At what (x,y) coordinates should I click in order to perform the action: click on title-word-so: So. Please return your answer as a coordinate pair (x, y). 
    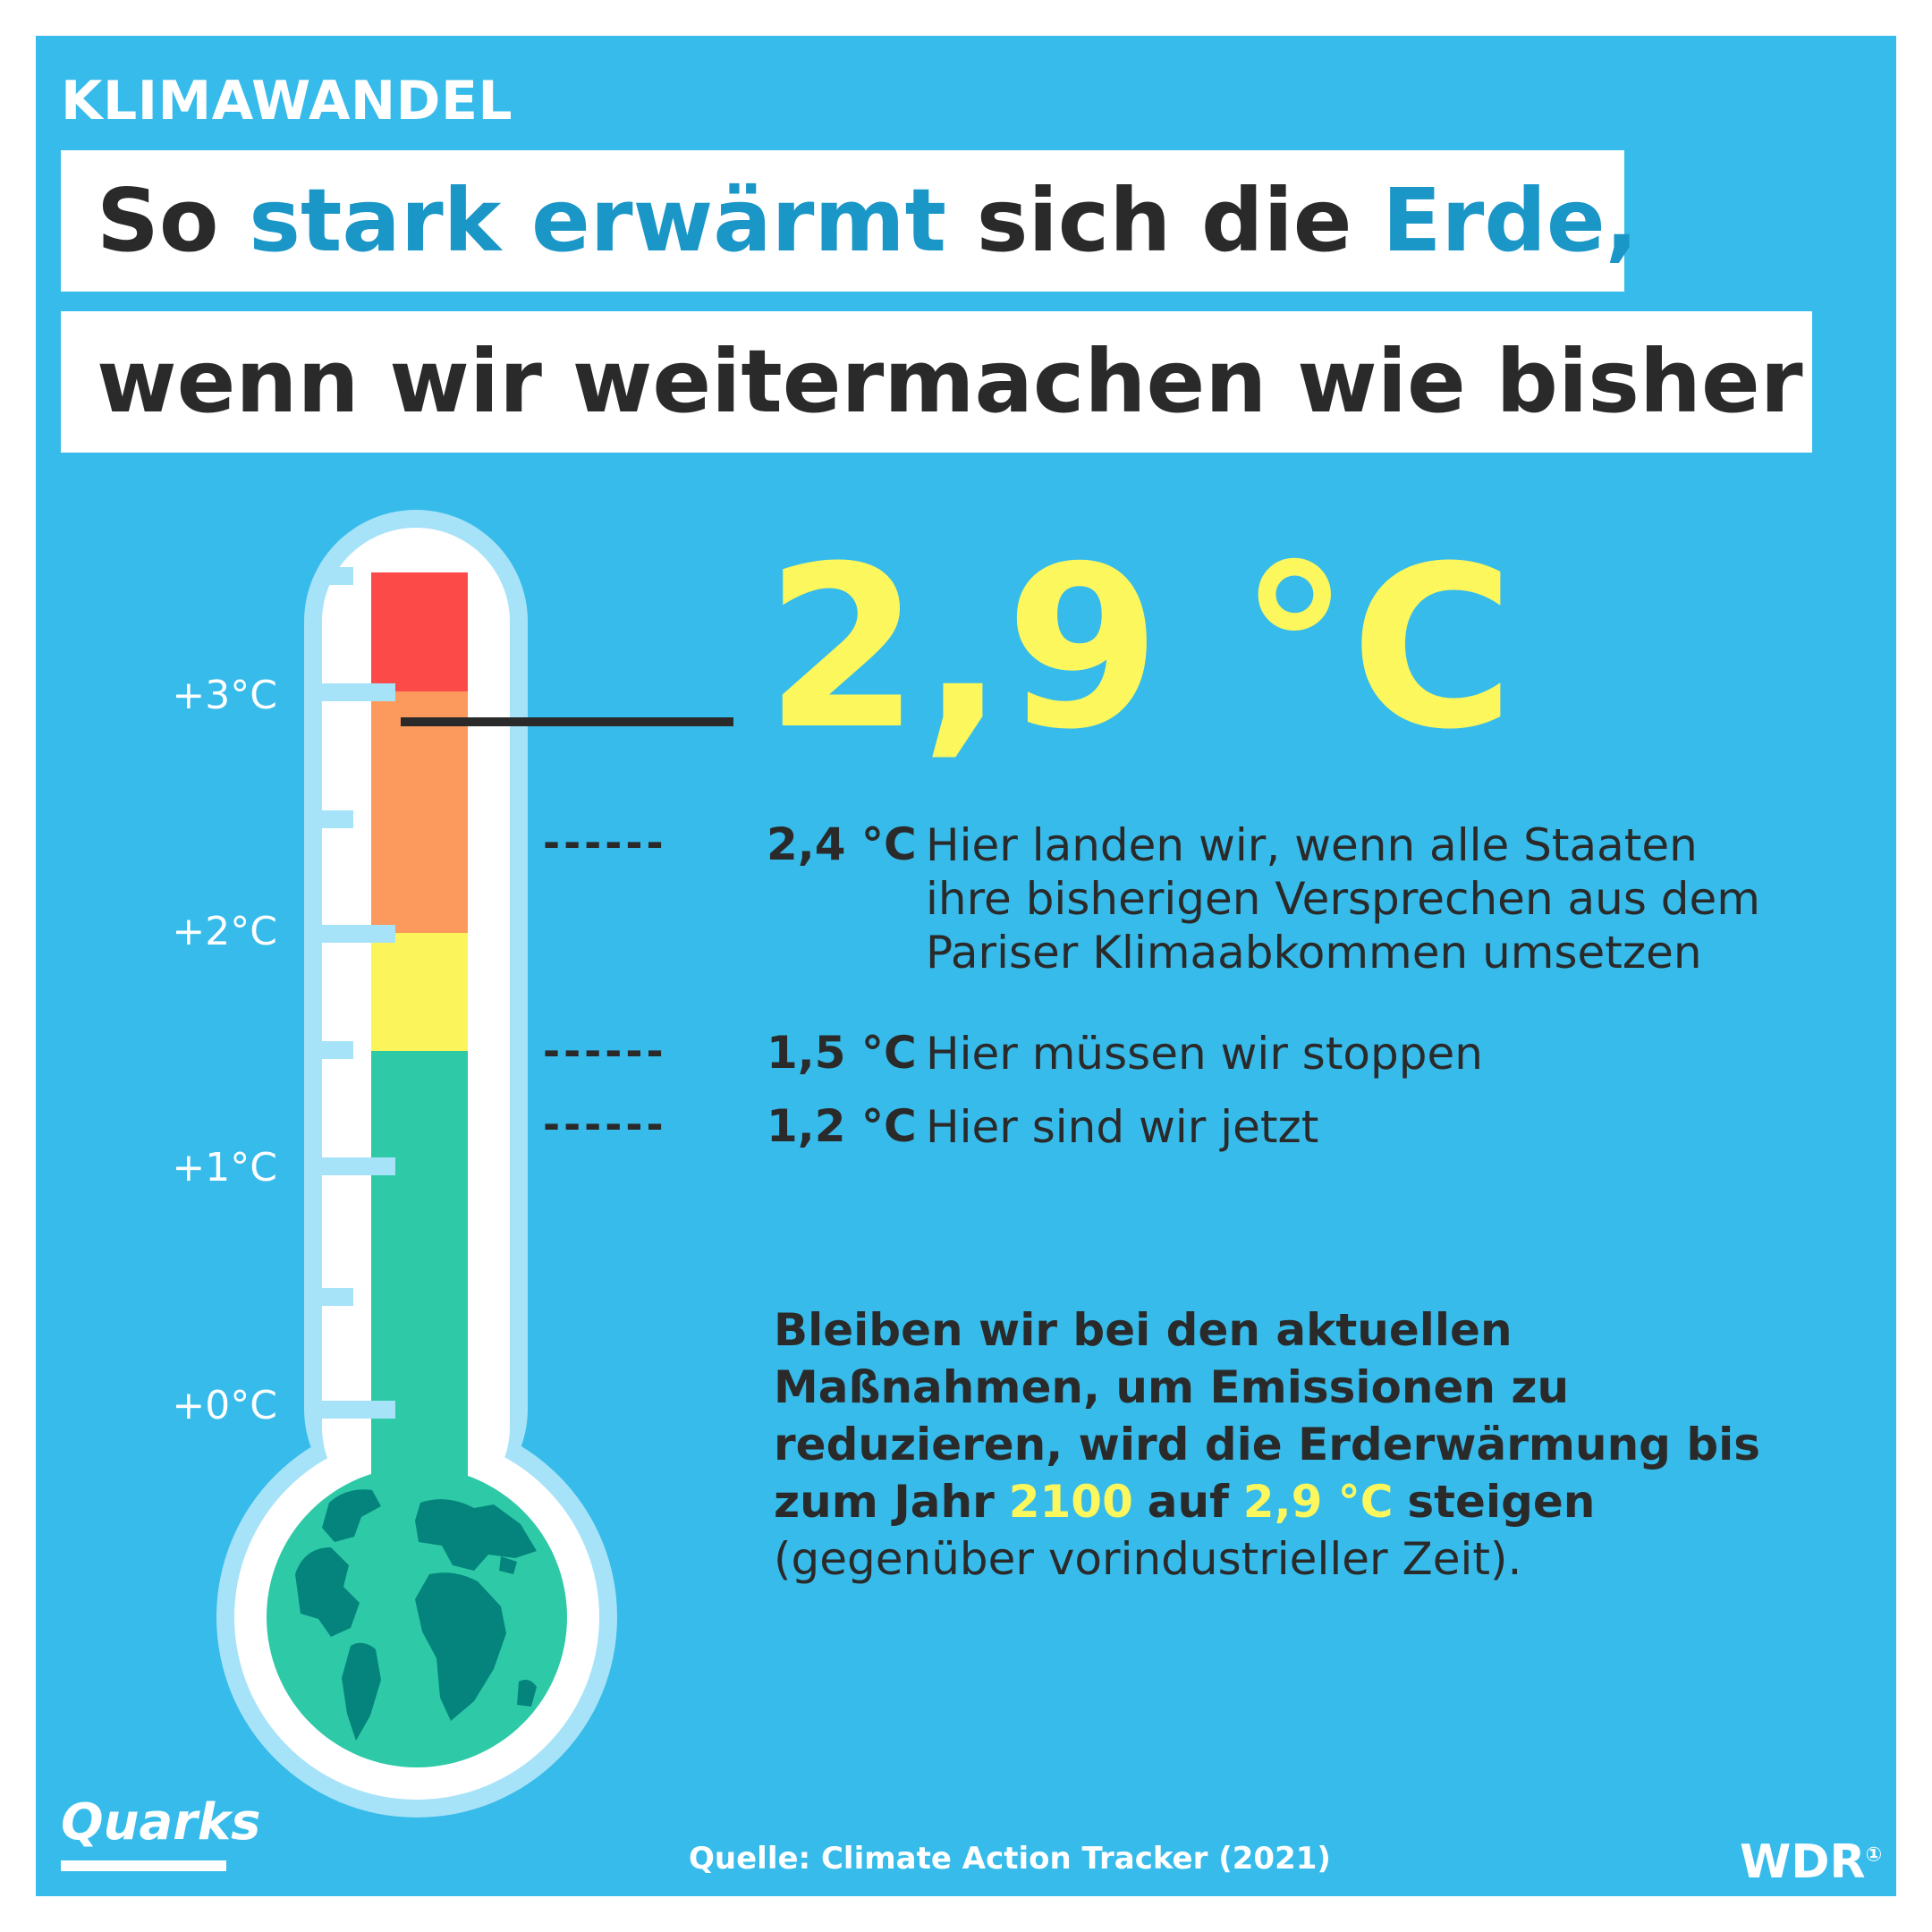
    Looking at the image, I should click on (158, 220).